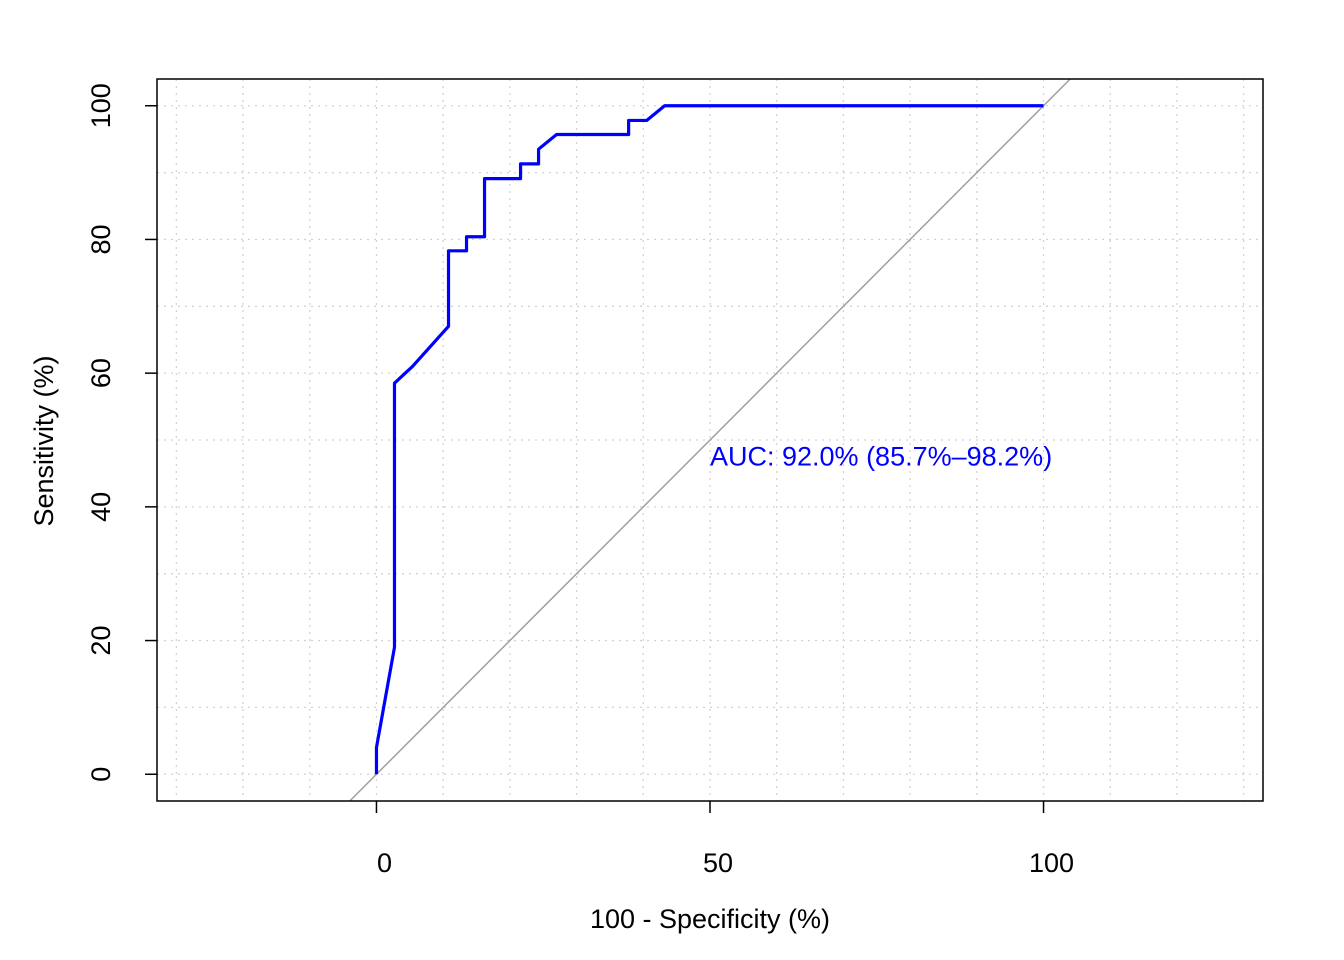  Describe the element at coordinates (101, 641) in the screenshot. I see `y-tick-label: 20` at that location.